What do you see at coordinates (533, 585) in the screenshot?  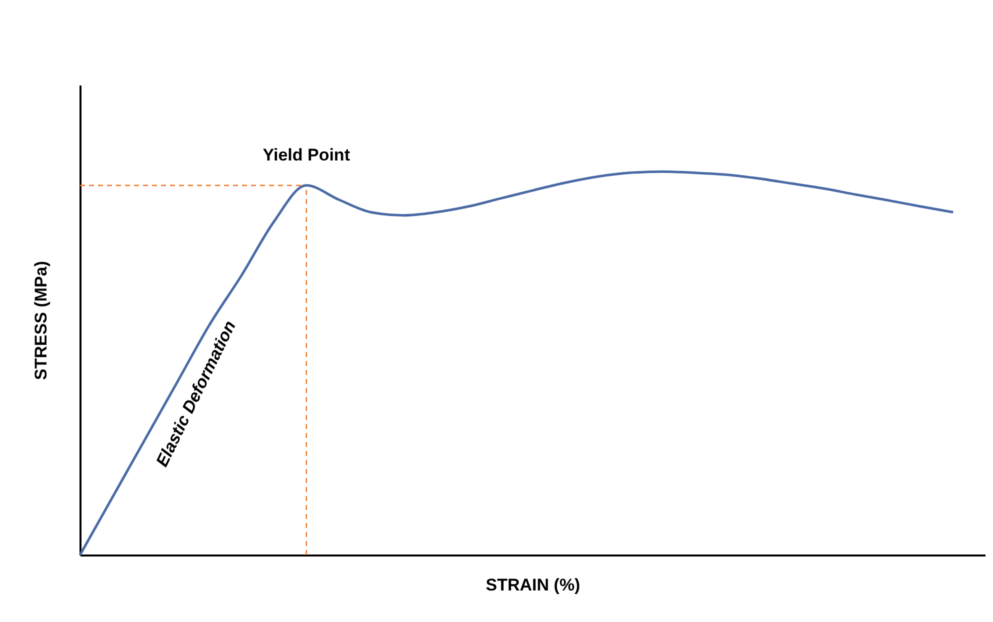 I see `x-axis-title: STRAIN (%)` at bounding box center [533, 585].